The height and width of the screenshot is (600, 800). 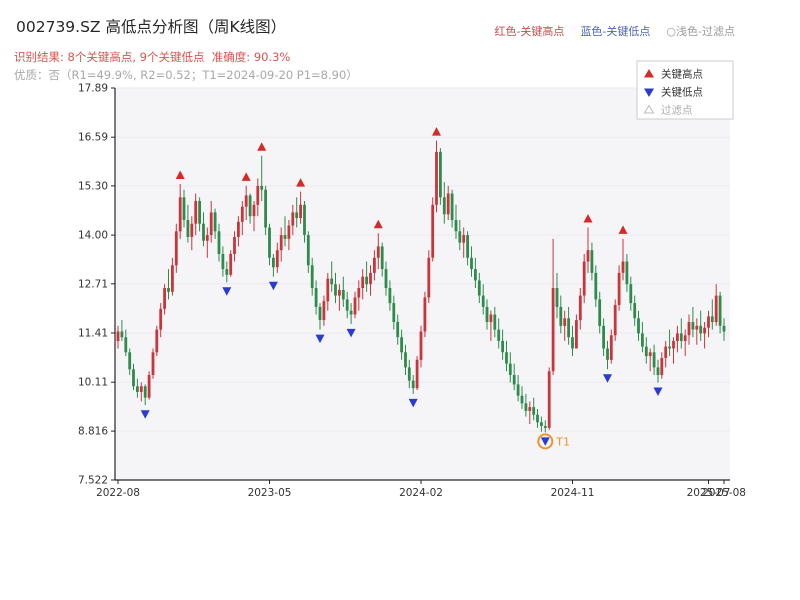 What do you see at coordinates (93, 138) in the screenshot?
I see `svg-text: 16.59` at bounding box center [93, 138].